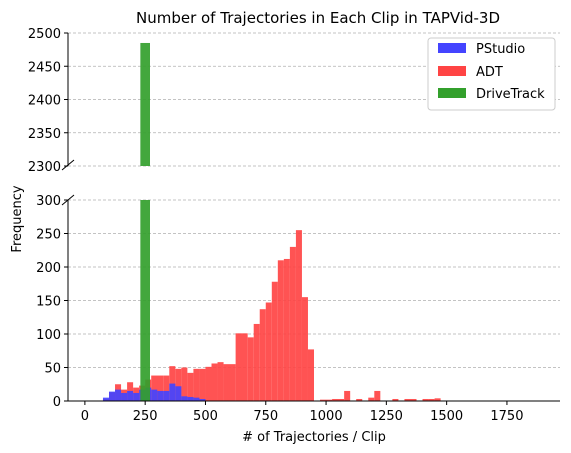 This screenshot has height=453, width=571. I want to click on y-tick-label: 2350, so click(44, 134).